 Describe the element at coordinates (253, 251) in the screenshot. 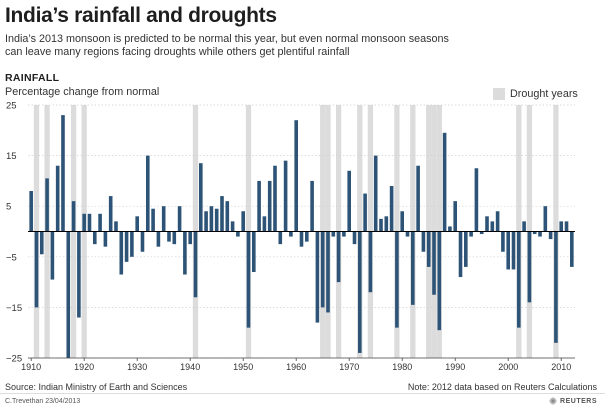

I see `bar-1952` at that location.